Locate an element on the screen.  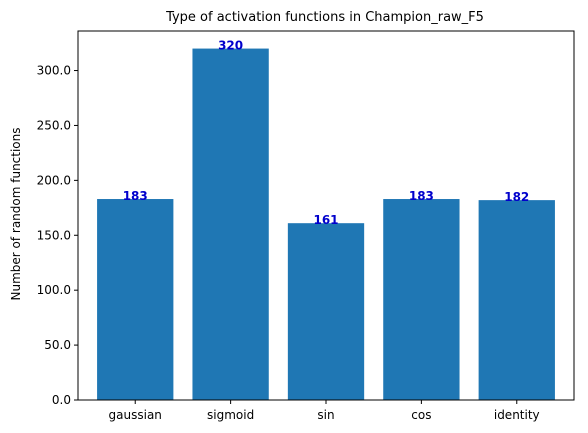
data-label-cos: 183 is located at coordinates (421, 196).